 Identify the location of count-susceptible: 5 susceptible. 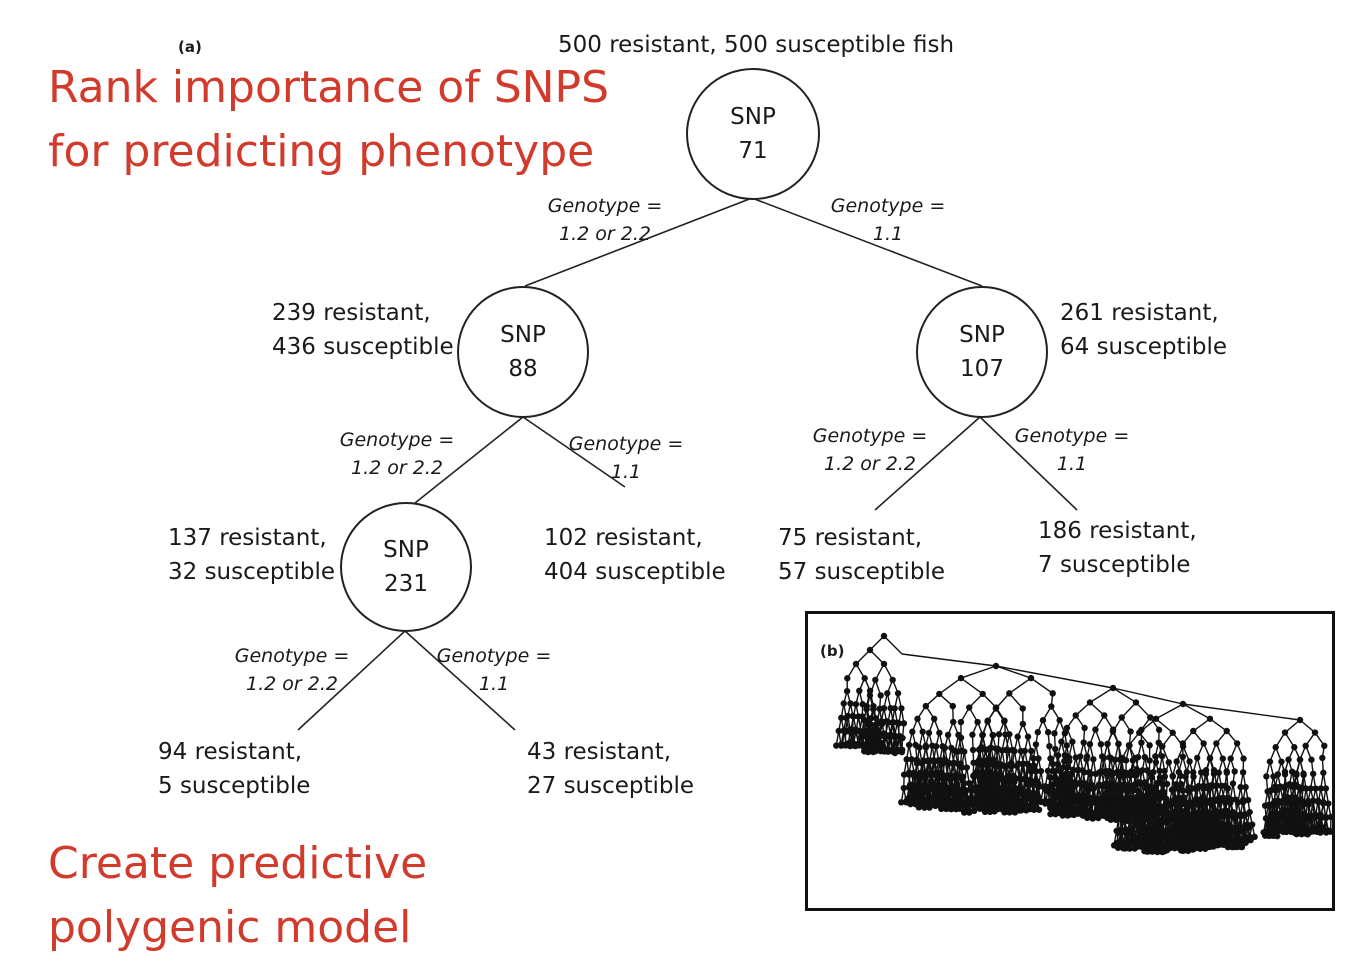
(234, 786).